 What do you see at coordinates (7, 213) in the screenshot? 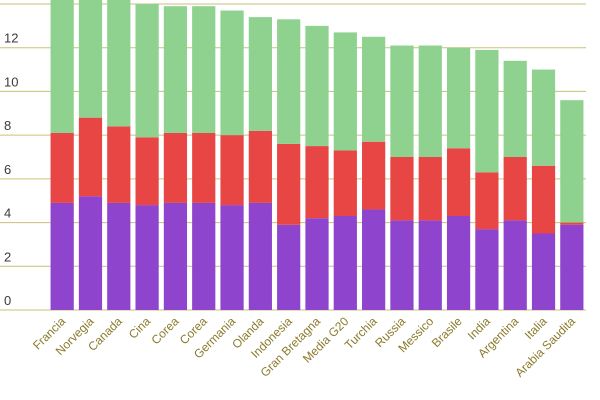
I see `y-tick-label: 4` at bounding box center [7, 213].